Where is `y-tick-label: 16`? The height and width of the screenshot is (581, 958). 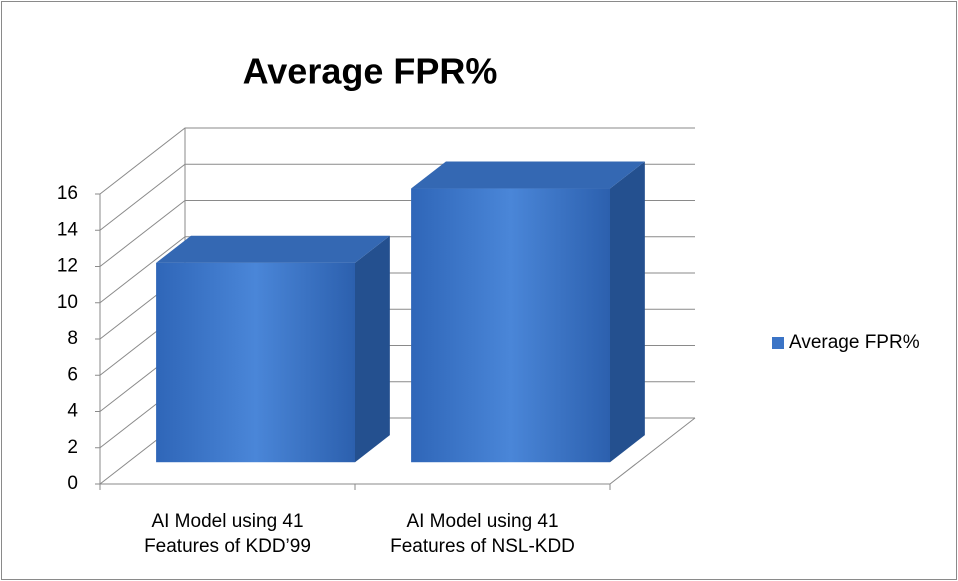 y-tick-label: 16 is located at coordinates (67, 193).